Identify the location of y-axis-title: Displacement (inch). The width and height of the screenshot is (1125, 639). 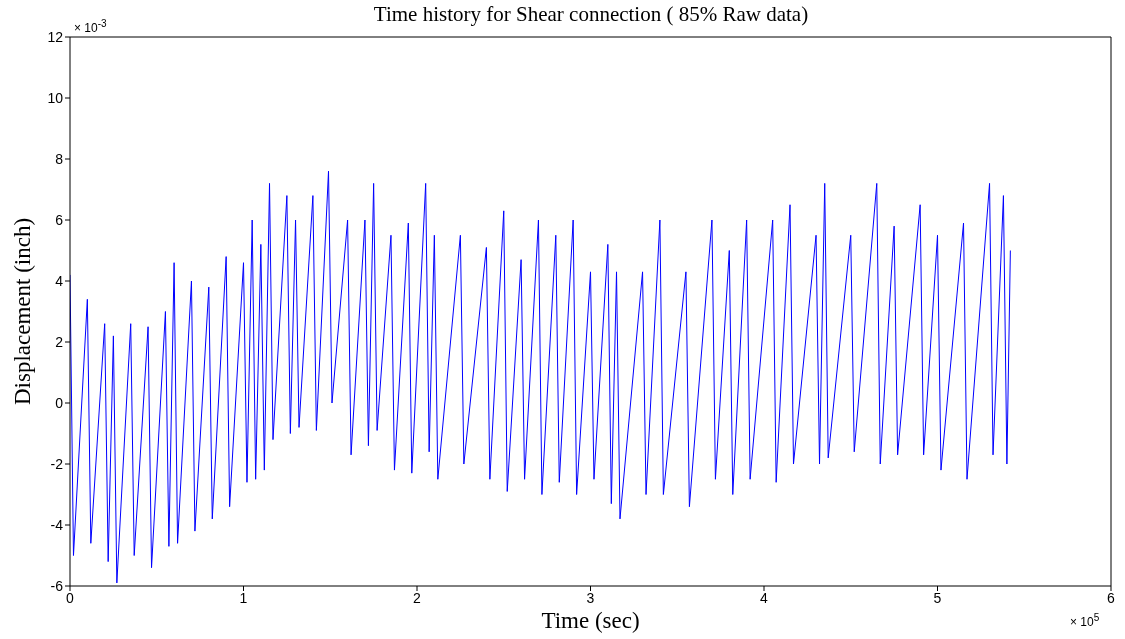
(23, 311).